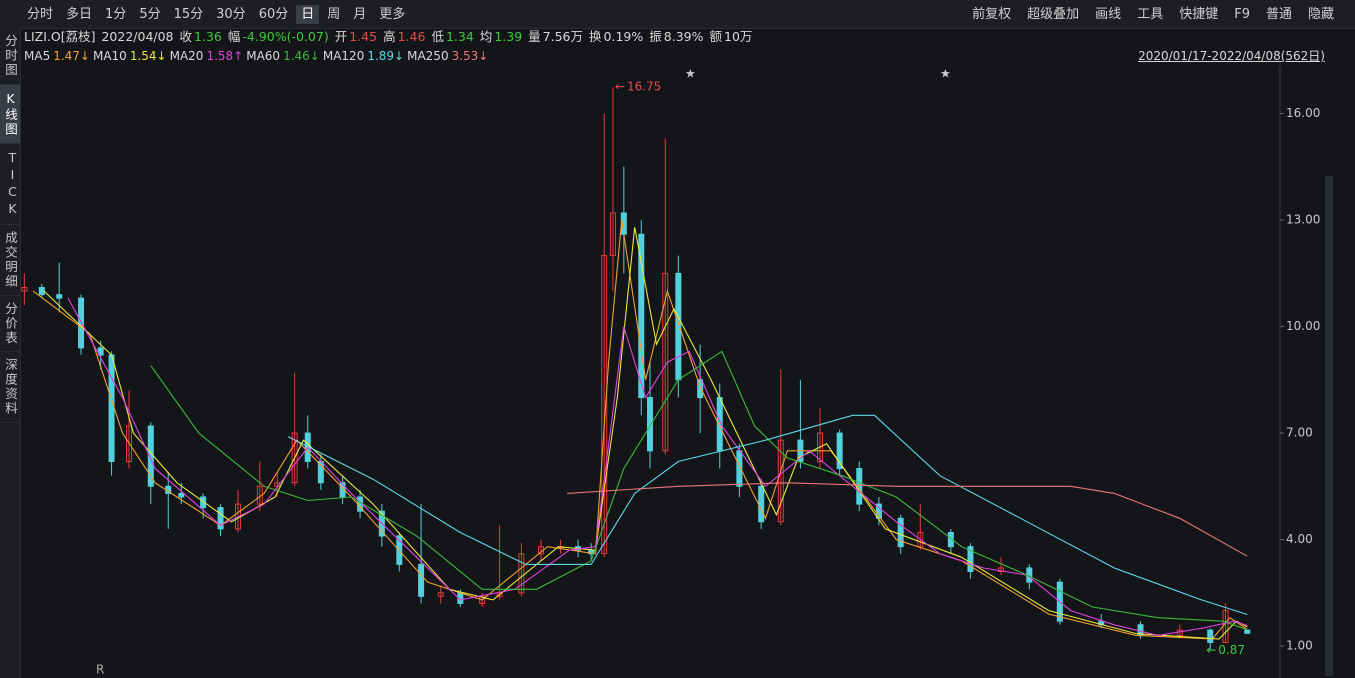 The image size is (1355, 678). What do you see at coordinates (341, 36) in the screenshot?
I see `field-key: 开` at bounding box center [341, 36].